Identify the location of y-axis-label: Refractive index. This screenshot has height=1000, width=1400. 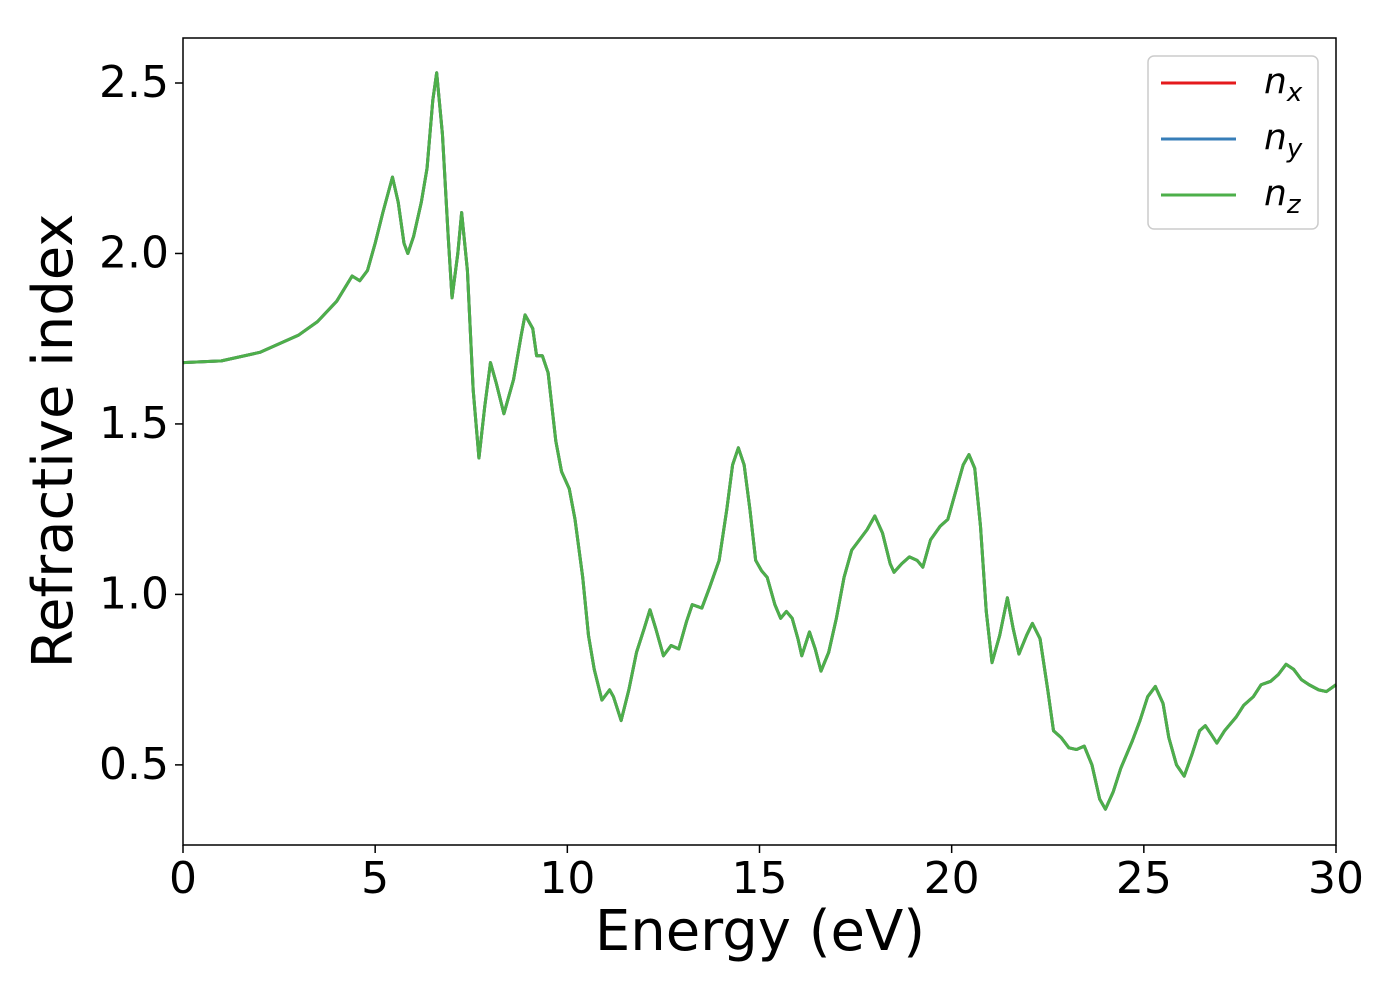
(53, 441).